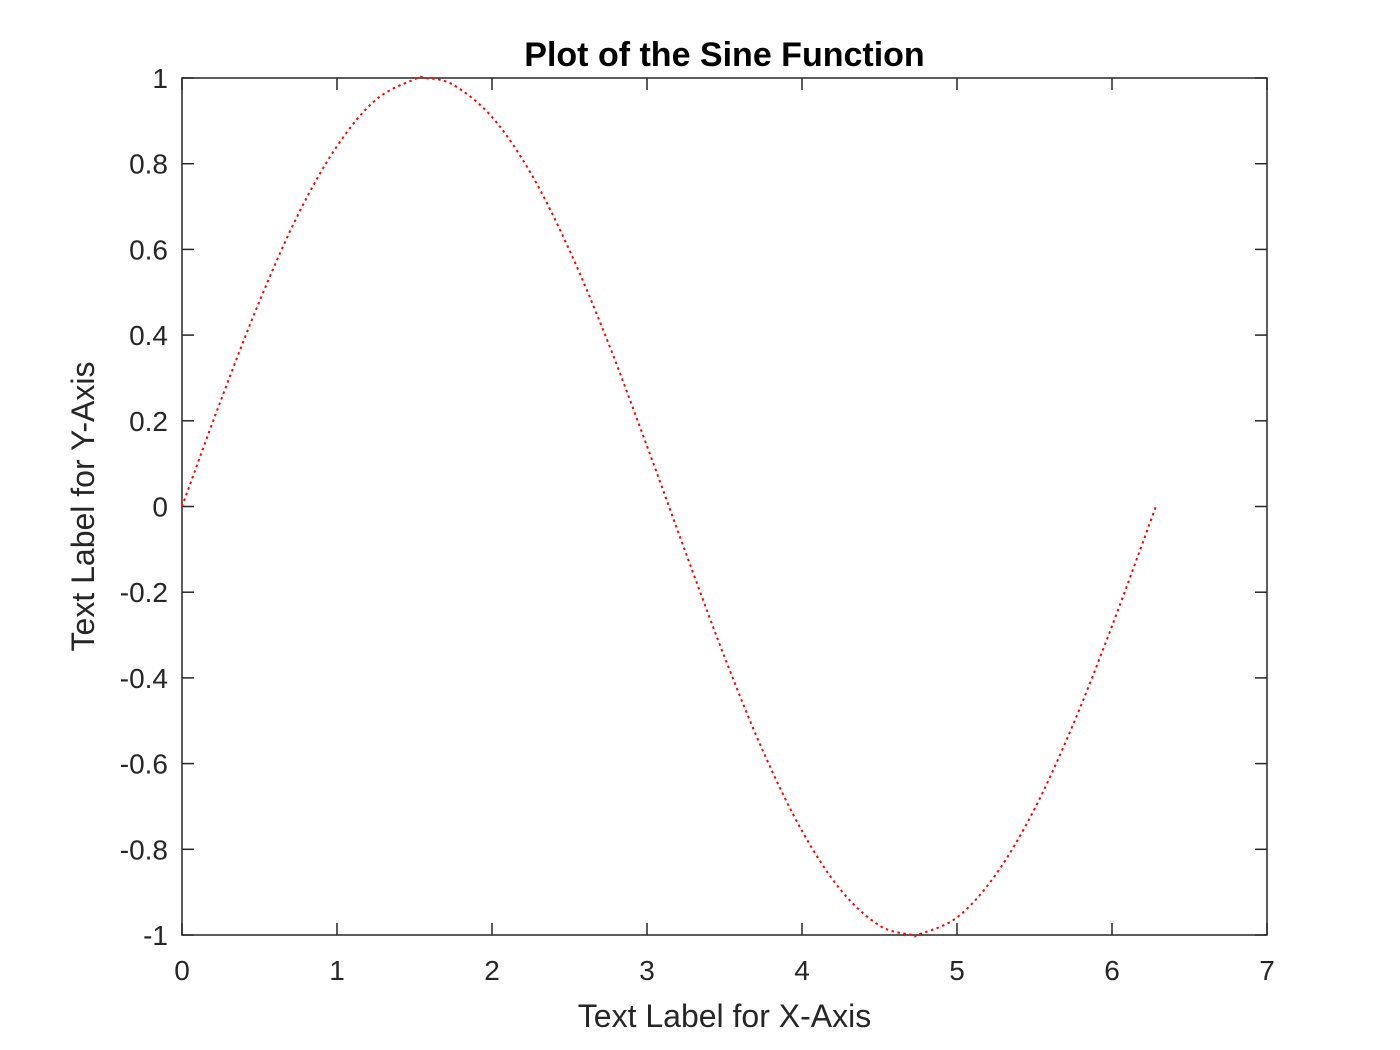  I want to click on y-axis-label: Text Label for Y-Axis, so click(83, 507).